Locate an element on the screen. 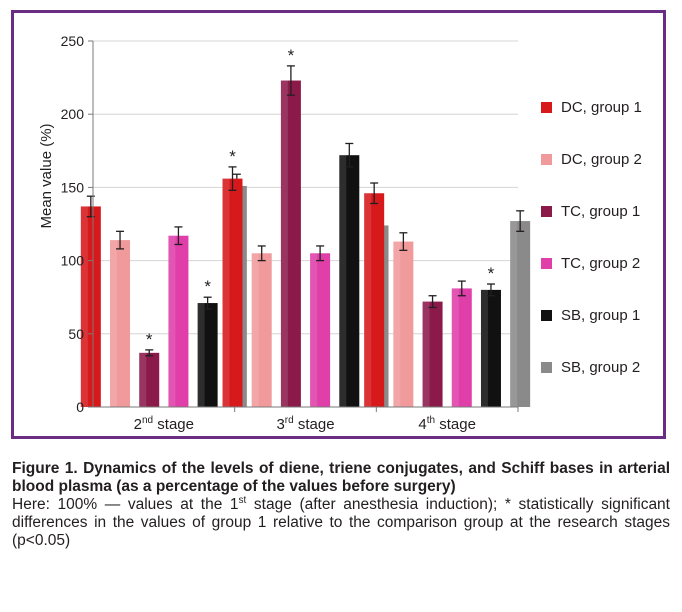 The width and height of the screenshot is (682, 612). legend-item: DC, group 1 is located at coordinates (591, 107).